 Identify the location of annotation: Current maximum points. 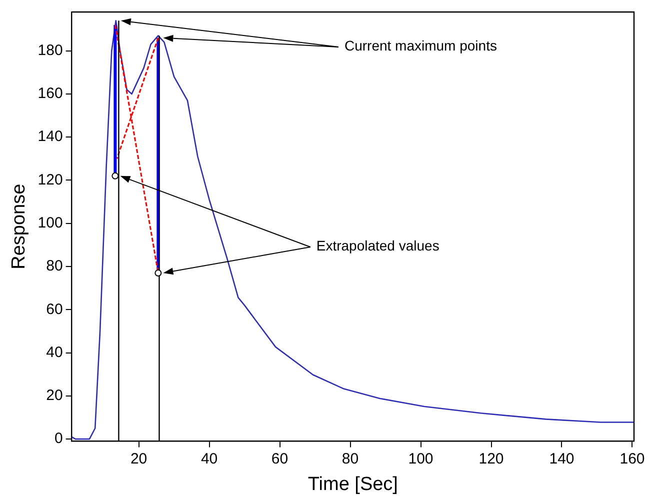
(420, 46).